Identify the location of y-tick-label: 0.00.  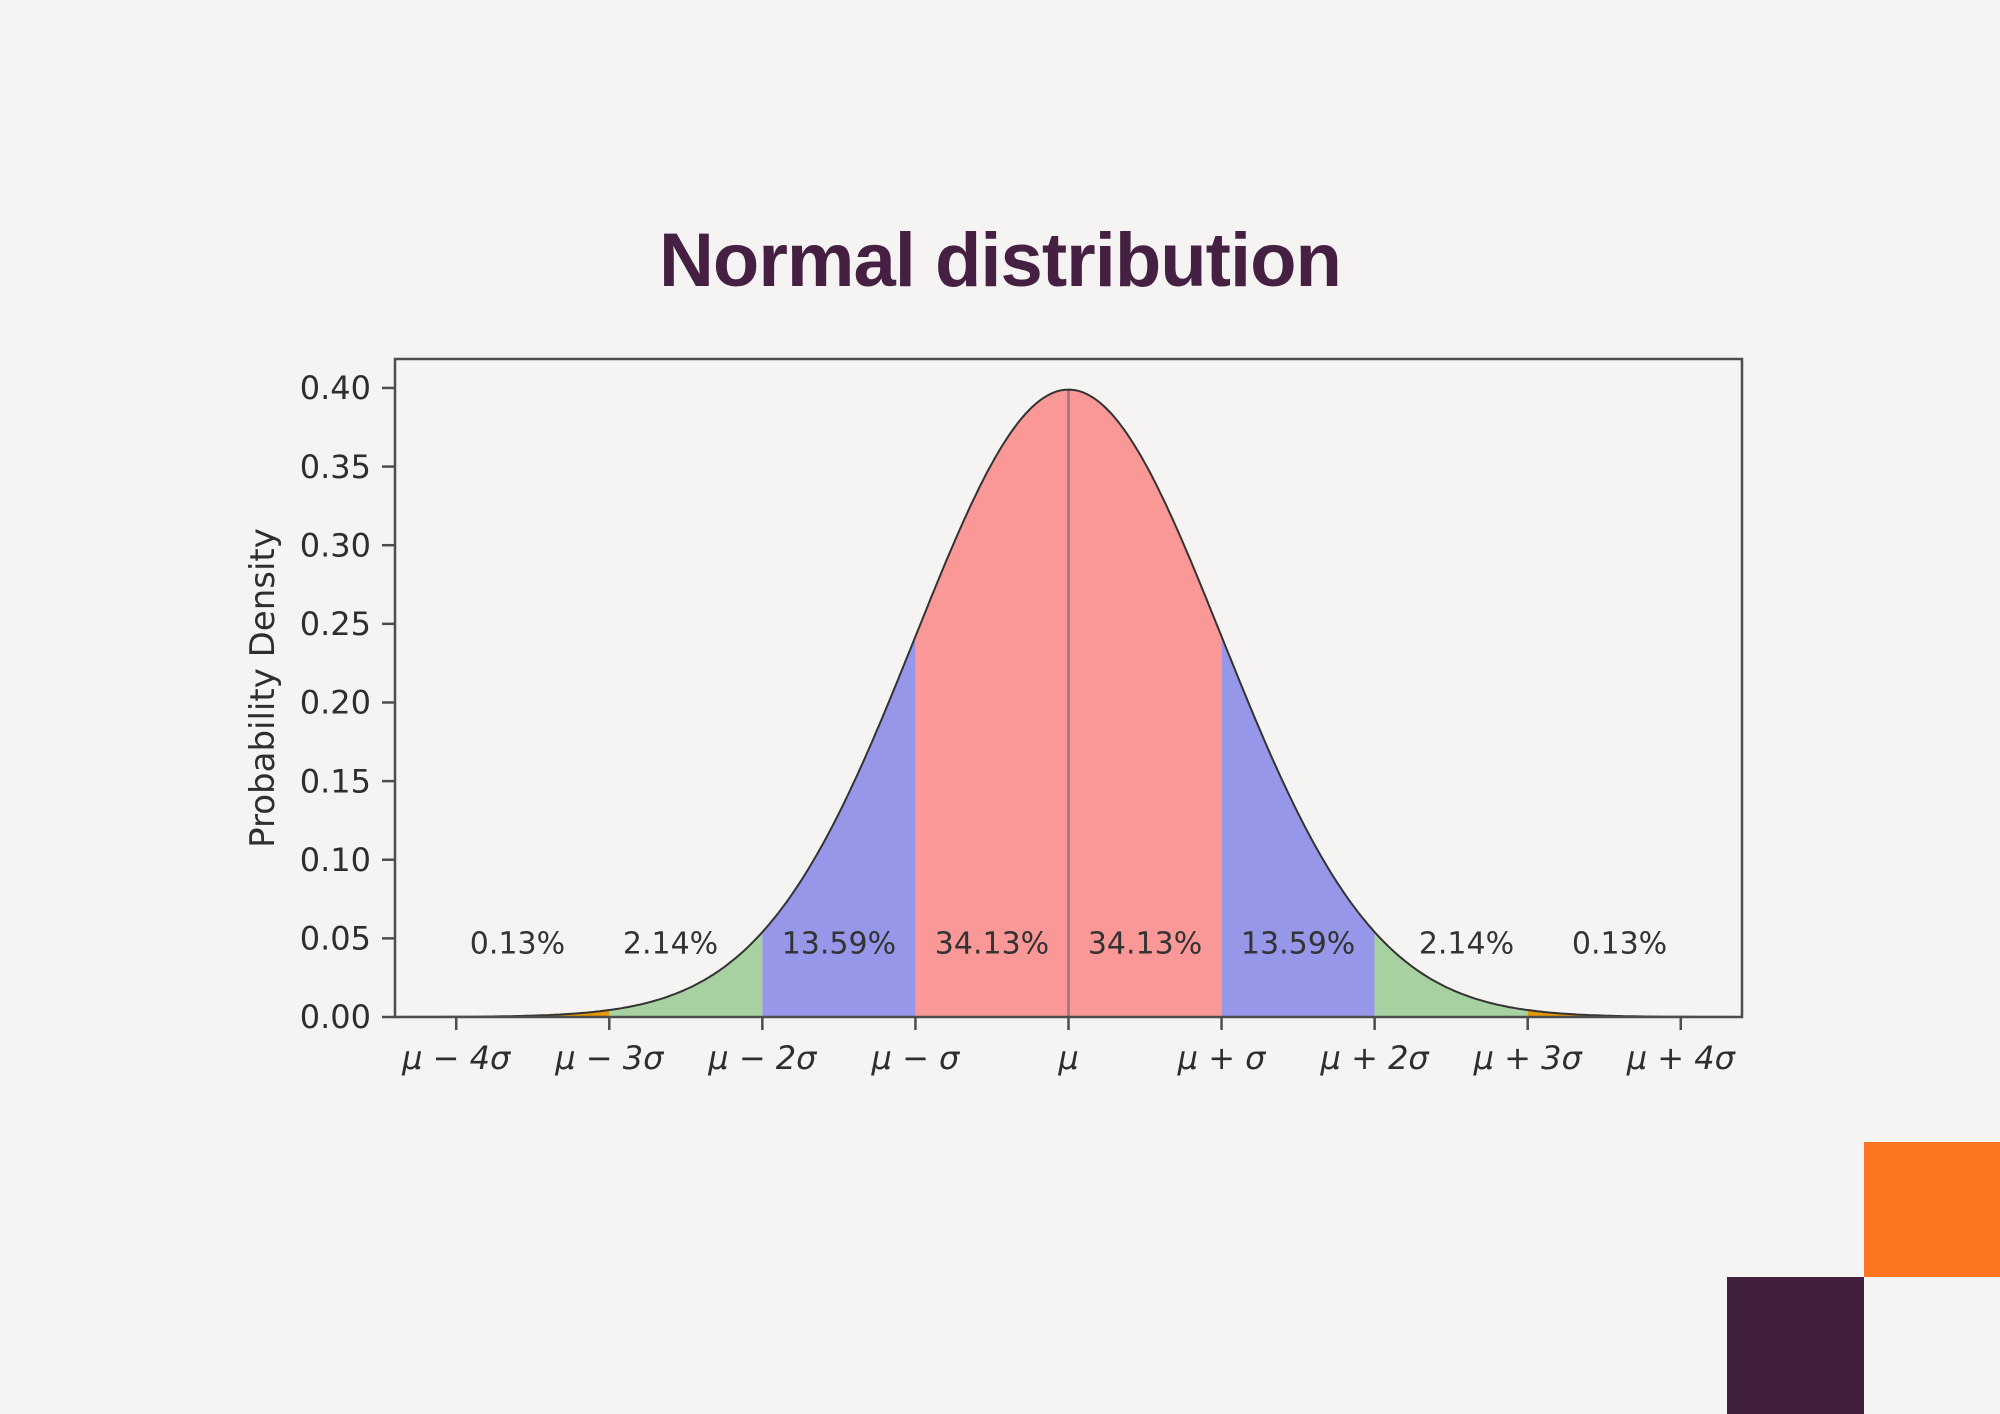
(335, 1017).